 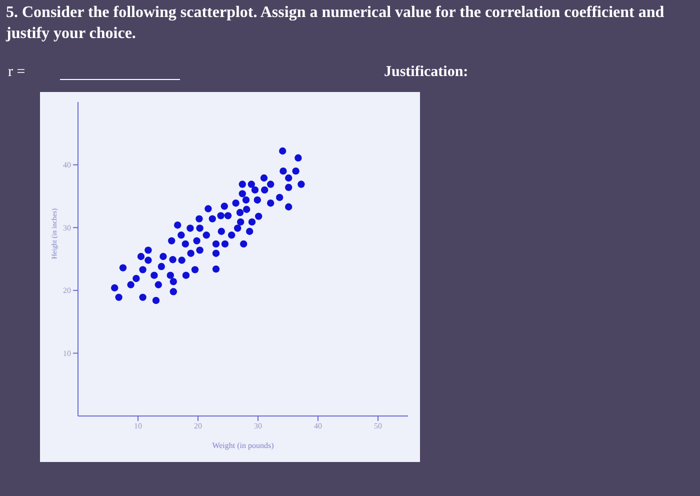 I want to click on text: r =, so click(x=17, y=72).